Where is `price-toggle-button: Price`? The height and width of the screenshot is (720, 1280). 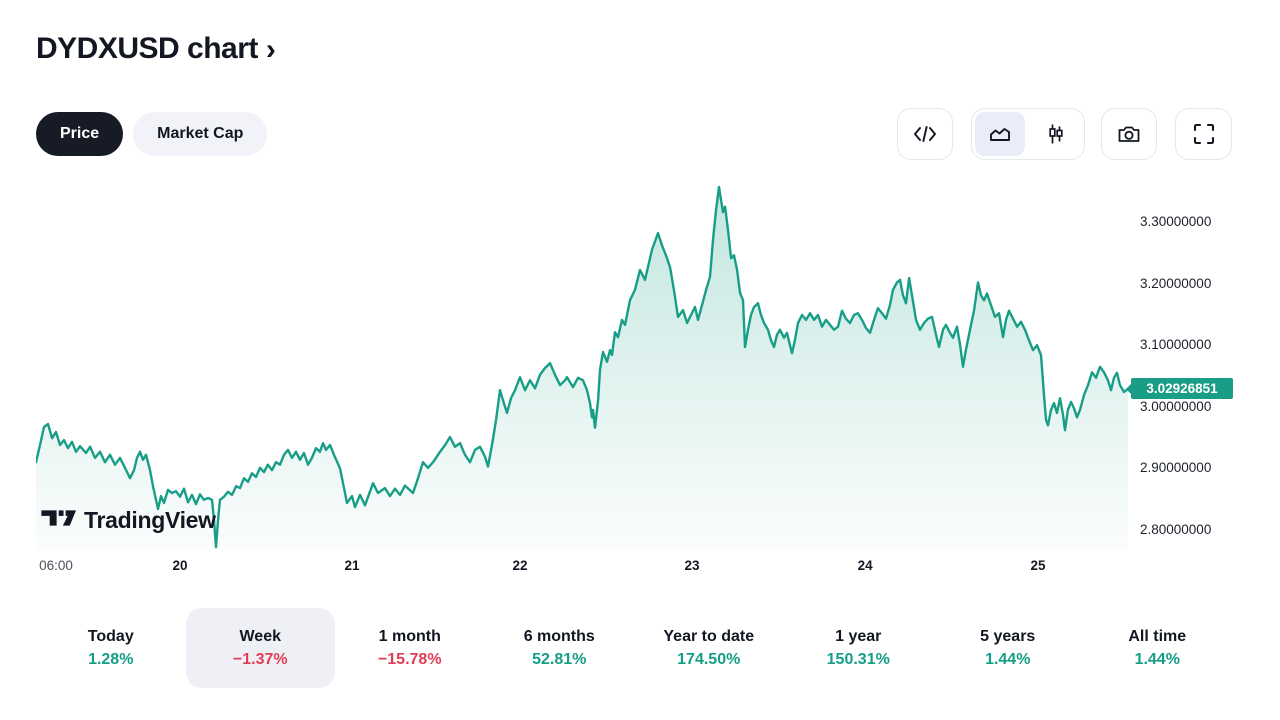 price-toggle-button: Price is located at coordinates (80, 134).